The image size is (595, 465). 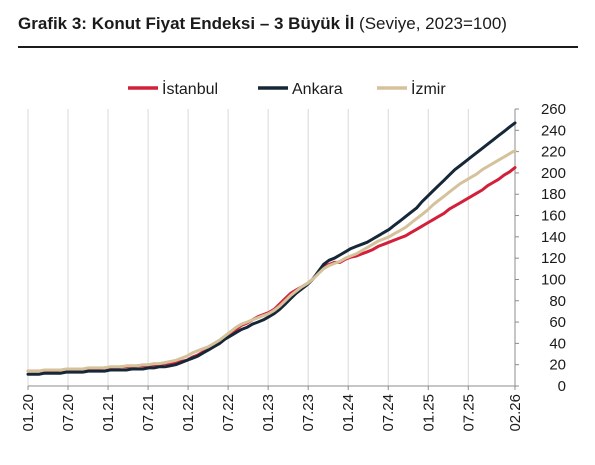 I want to click on title-underline, so click(x=298, y=47).